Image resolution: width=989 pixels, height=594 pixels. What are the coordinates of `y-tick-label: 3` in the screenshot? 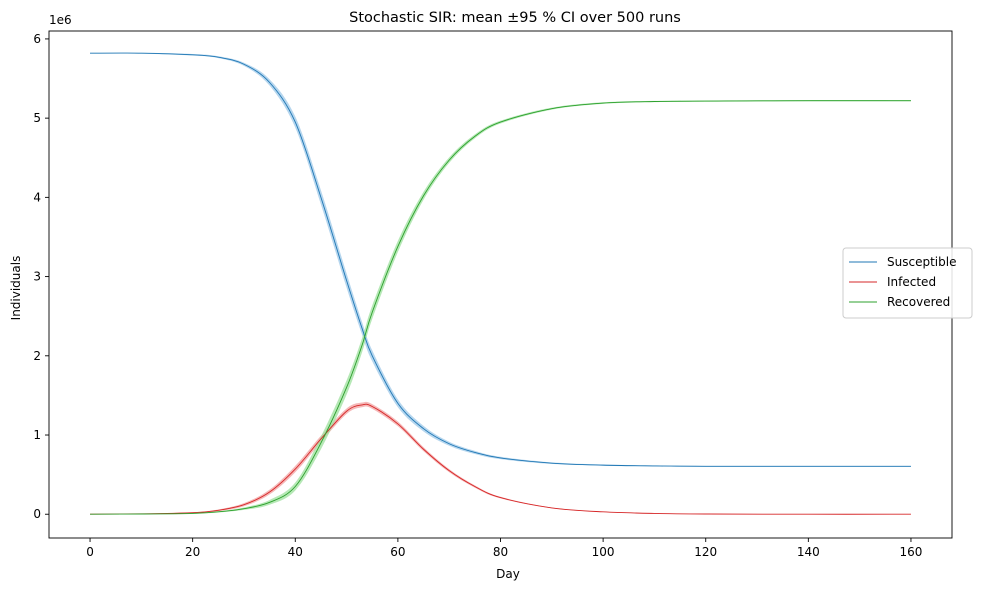 It's located at (37, 277).